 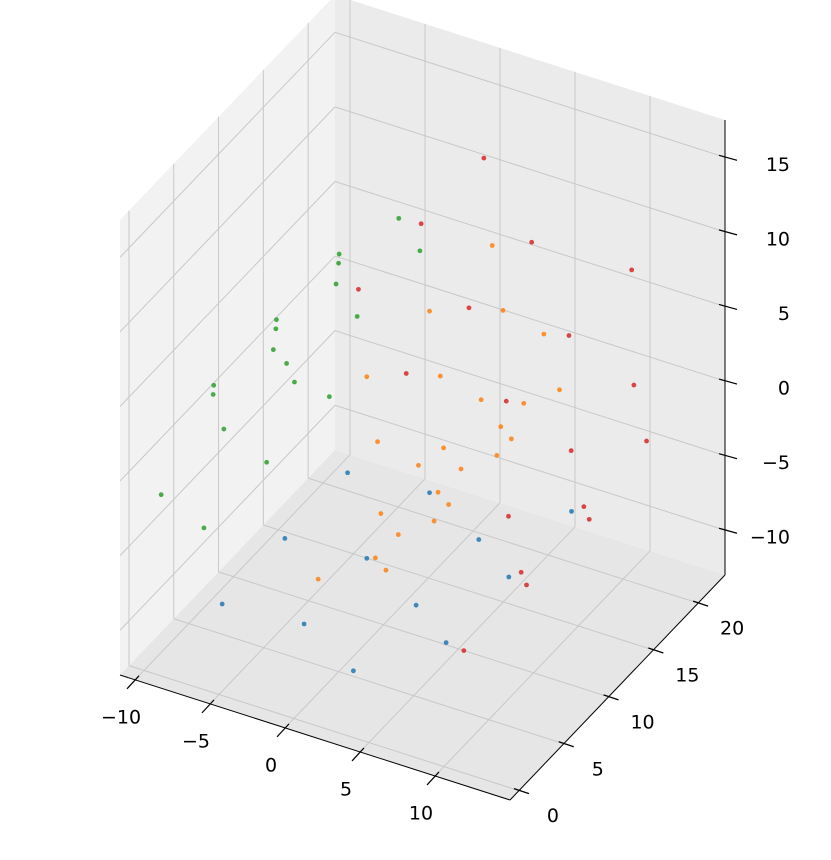 What do you see at coordinates (598, 769) in the screenshot?
I see `y-tick-label: 5` at bounding box center [598, 769].